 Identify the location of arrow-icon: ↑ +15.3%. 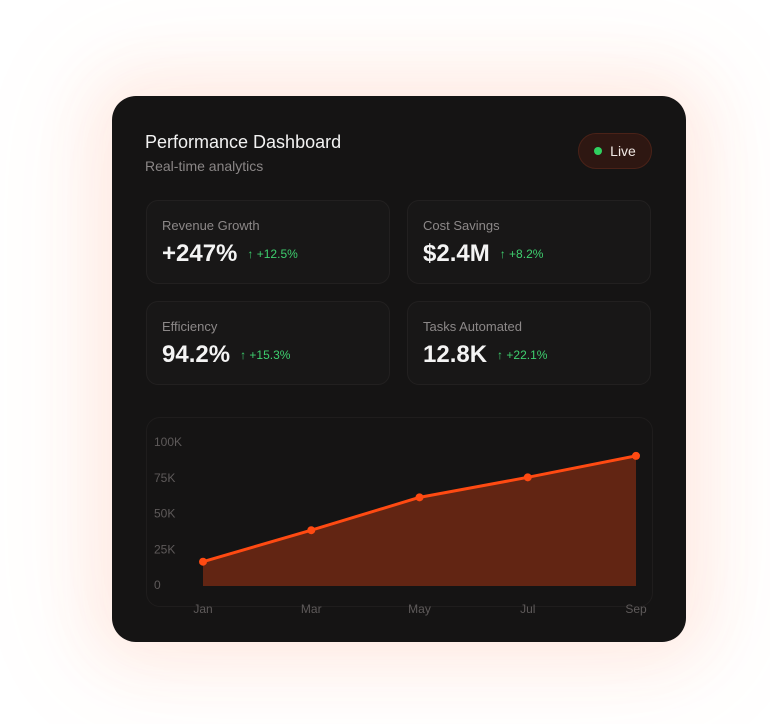
(265, 355).